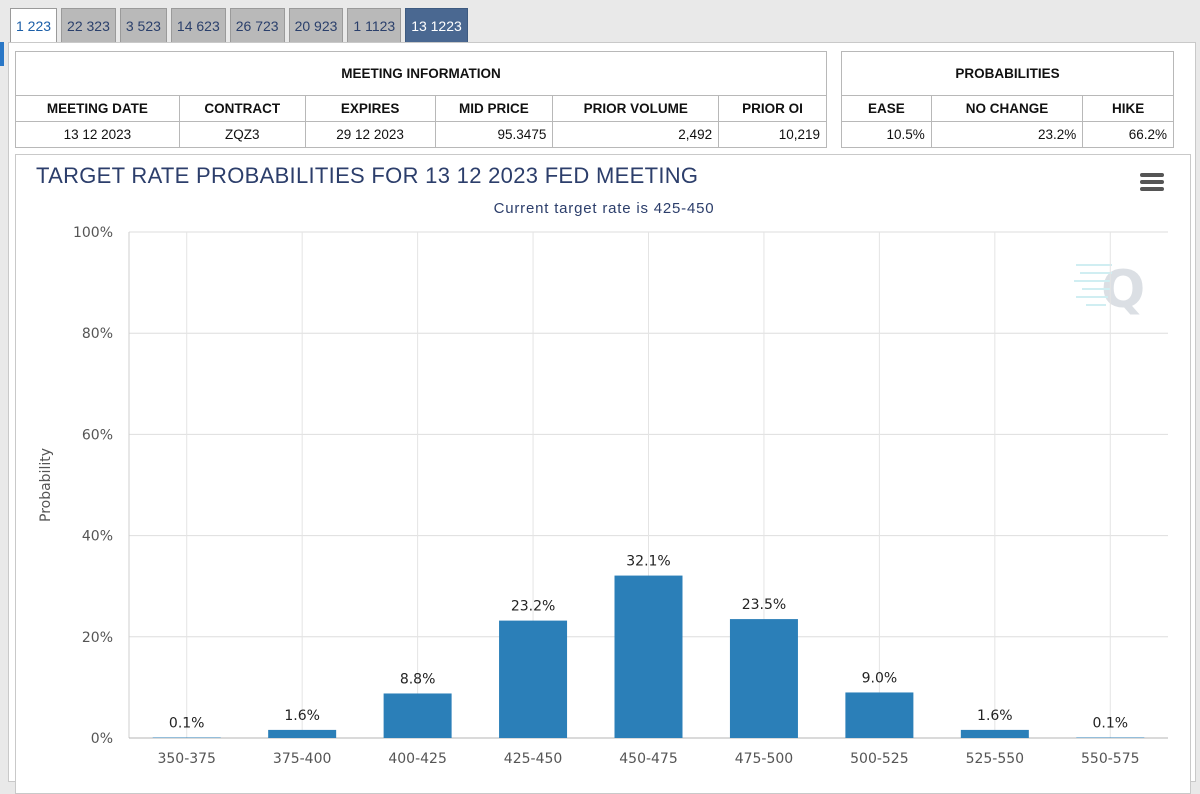  I want to click on col-meeting-date: MEETING DATE, so click(97, 108).